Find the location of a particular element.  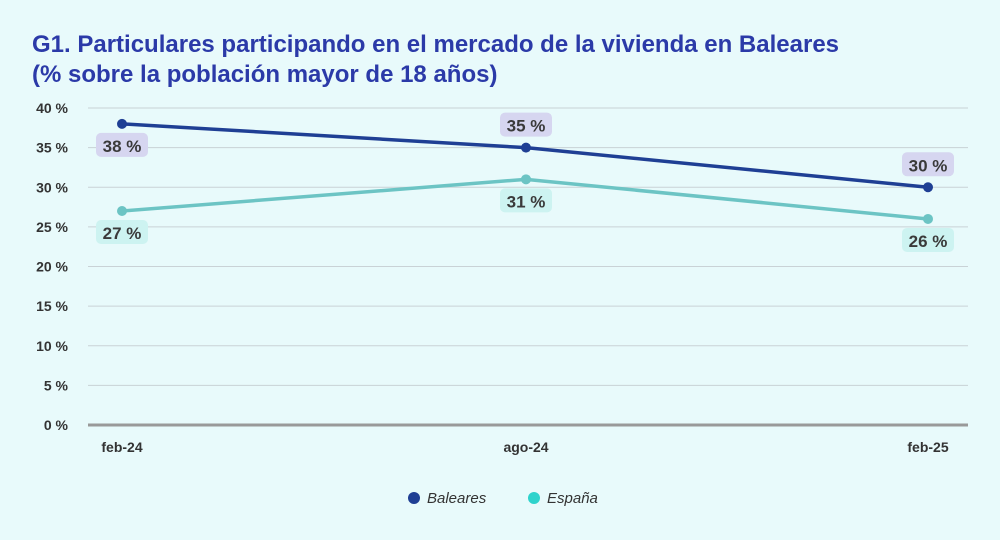

y-axis: 0 % 5 % 10 % 15 % 20 % 25 % 30 % 35 % 40 % is located at coordinates (52, 266).